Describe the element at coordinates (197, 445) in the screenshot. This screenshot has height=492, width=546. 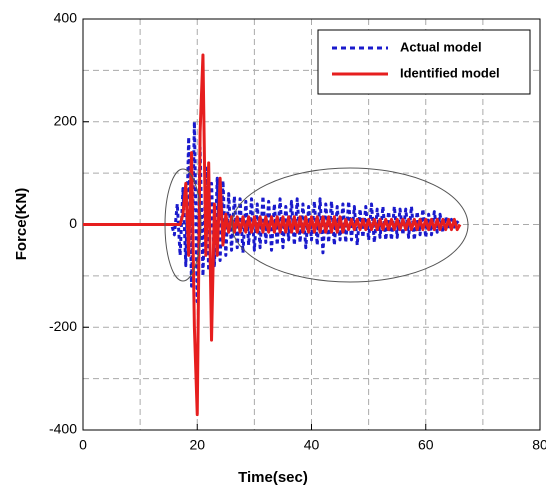
I see `x-tick-label: 20` at that location.